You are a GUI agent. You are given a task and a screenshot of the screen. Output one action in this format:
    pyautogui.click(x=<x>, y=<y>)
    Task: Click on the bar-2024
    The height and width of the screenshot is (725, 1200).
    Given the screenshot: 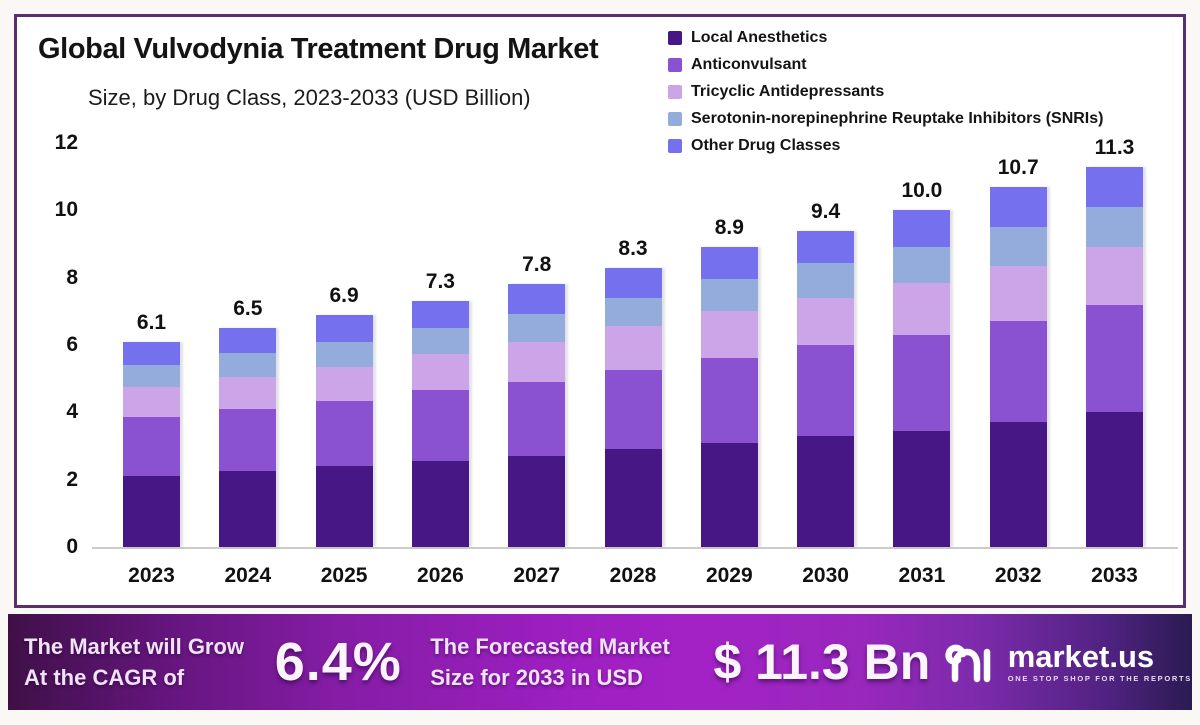 What is the action you would take?
    pyautogui.click(x=248, y=437)
    